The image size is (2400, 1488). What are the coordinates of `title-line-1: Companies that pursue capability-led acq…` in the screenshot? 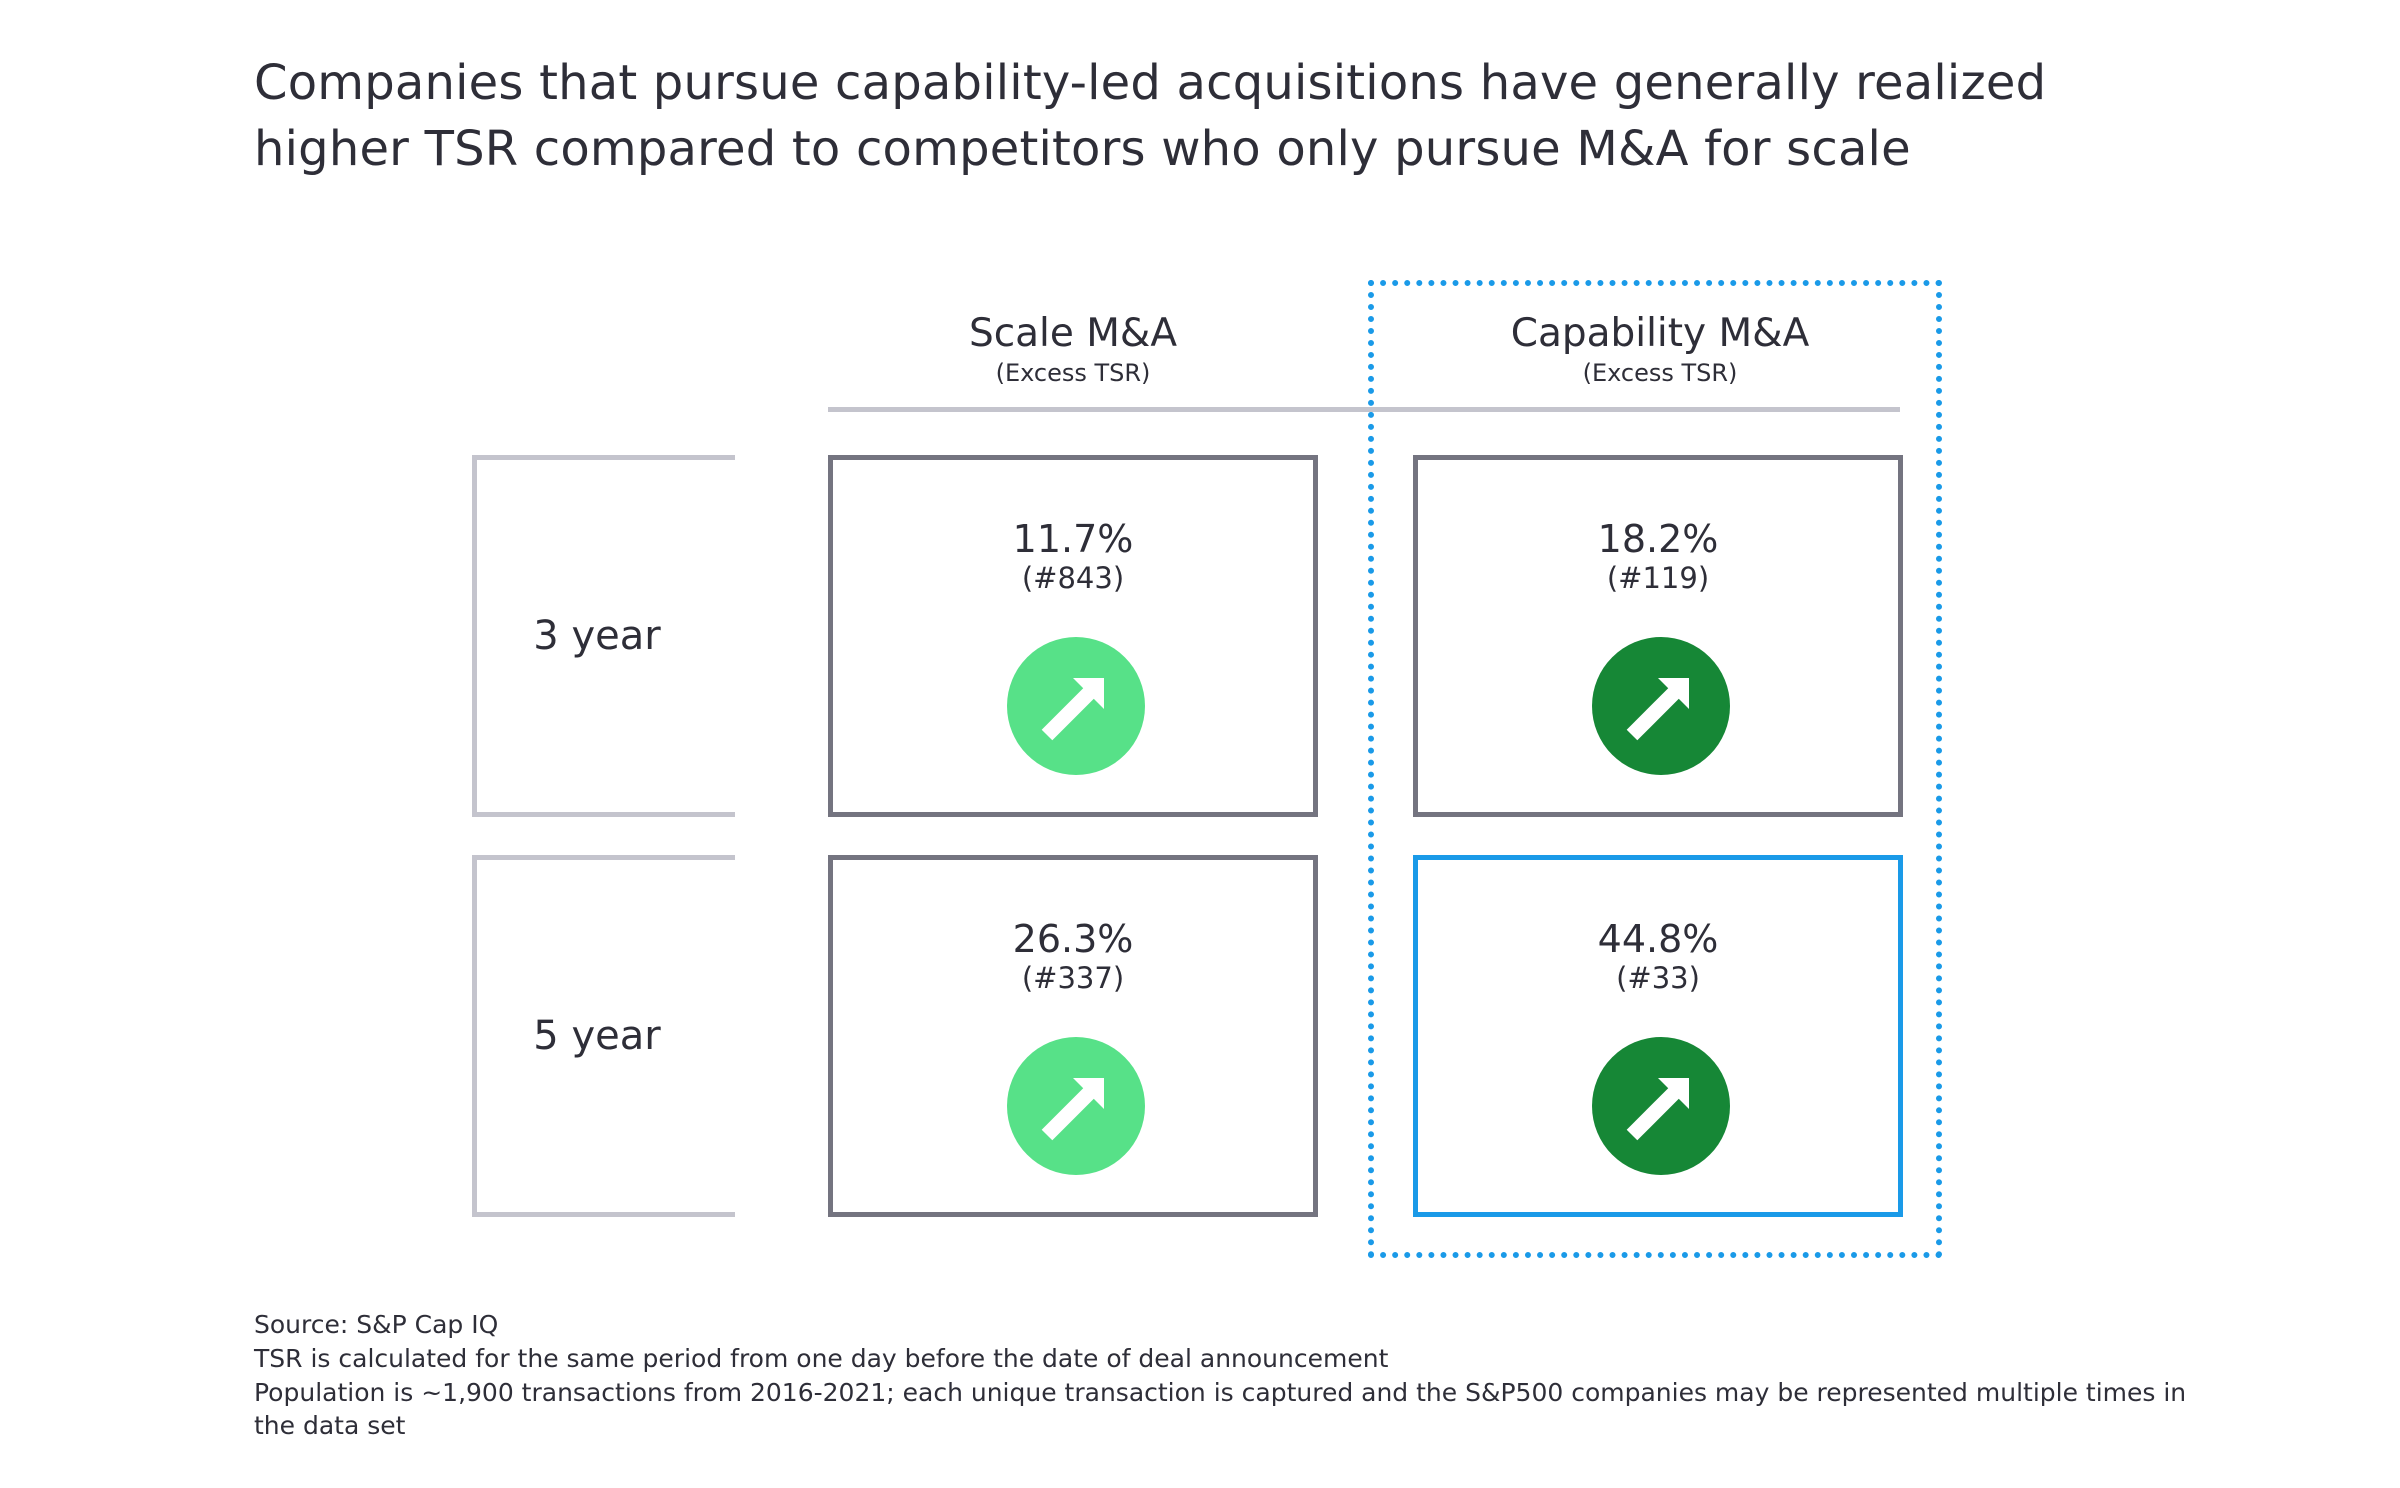 It's located at (1150, 83).